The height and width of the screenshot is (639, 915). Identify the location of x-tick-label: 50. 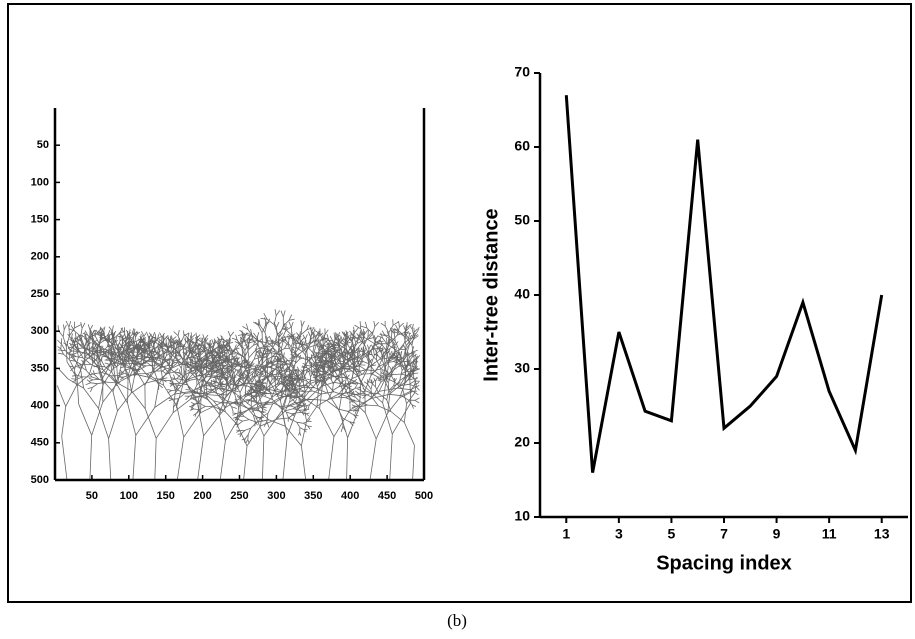
(92, 496).